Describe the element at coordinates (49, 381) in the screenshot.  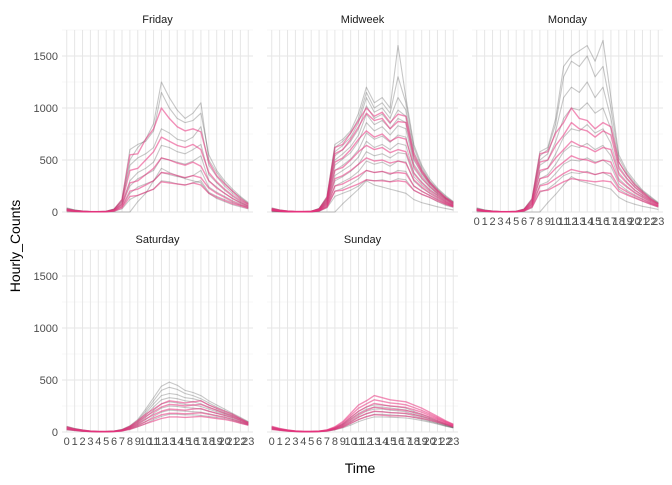
I see `y-tick-label: 500` at that location.